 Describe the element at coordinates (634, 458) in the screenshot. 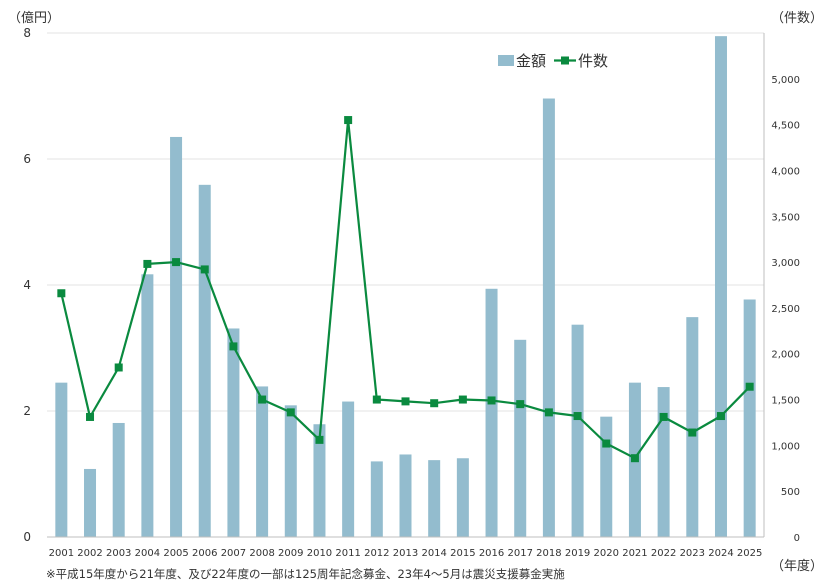

I see `point-2021` at that location.